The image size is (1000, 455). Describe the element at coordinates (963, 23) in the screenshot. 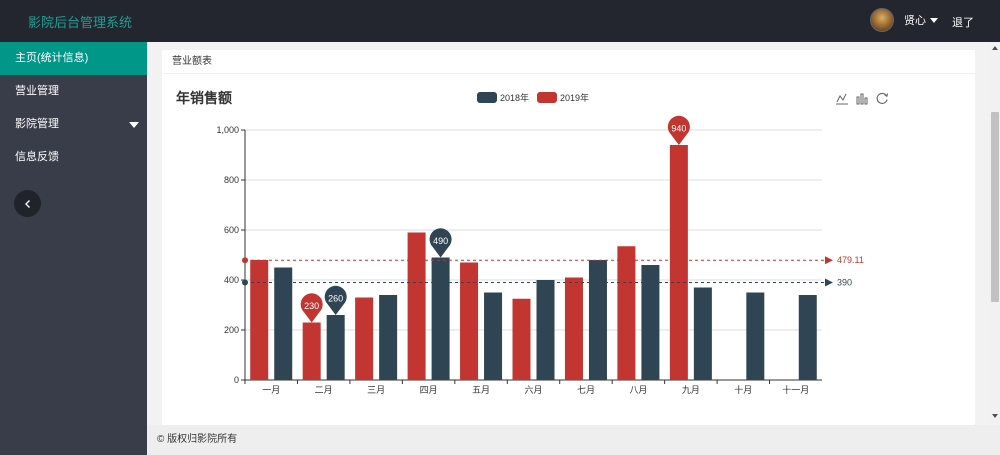

I see `logout-link: 退了` at that location.